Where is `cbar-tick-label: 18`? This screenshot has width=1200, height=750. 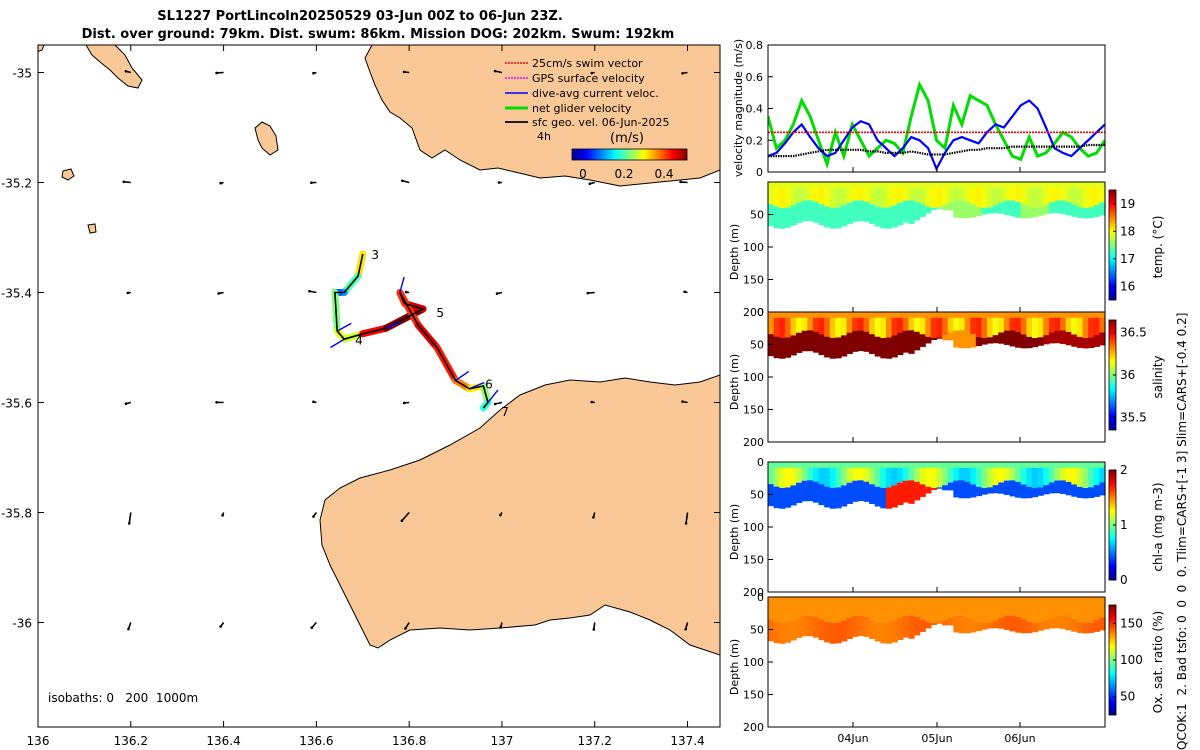 cbar-tick-label: 18 is located at coordinates (1127, 231).